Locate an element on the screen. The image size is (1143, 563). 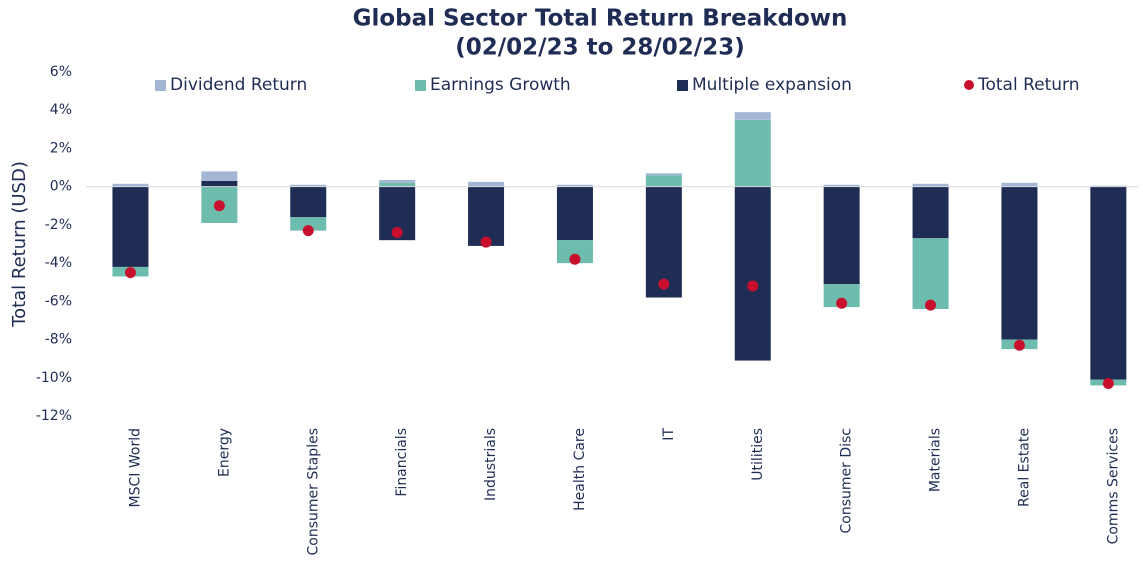
x-tick-label: Financials is located at coordinates (402, 462).